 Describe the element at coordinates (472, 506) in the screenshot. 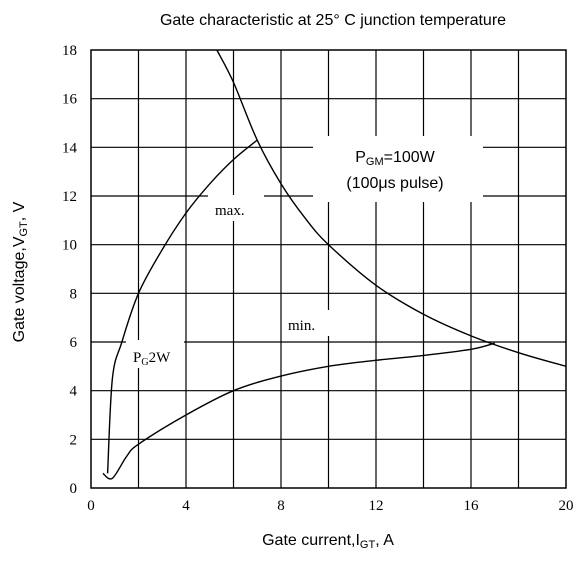

I see `x-tick-label: 16` at that location.